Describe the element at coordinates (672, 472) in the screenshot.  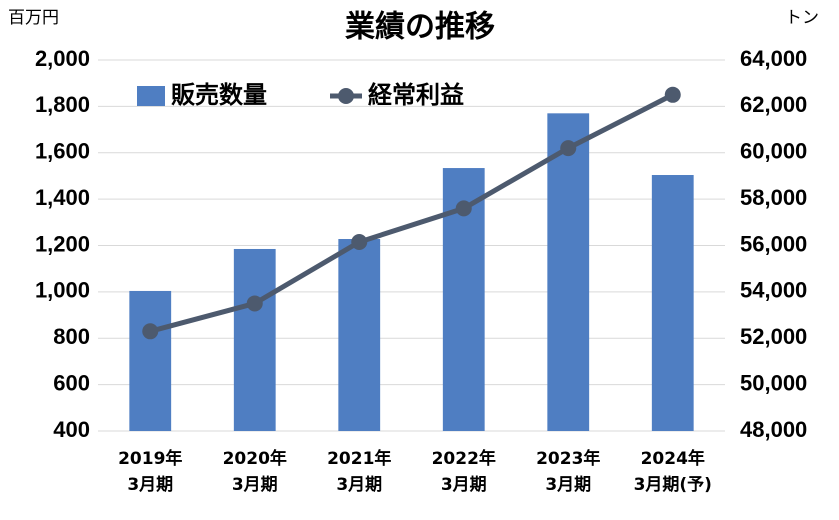
I see `x-tick-label: 2024年 3月期(予)` at that location.